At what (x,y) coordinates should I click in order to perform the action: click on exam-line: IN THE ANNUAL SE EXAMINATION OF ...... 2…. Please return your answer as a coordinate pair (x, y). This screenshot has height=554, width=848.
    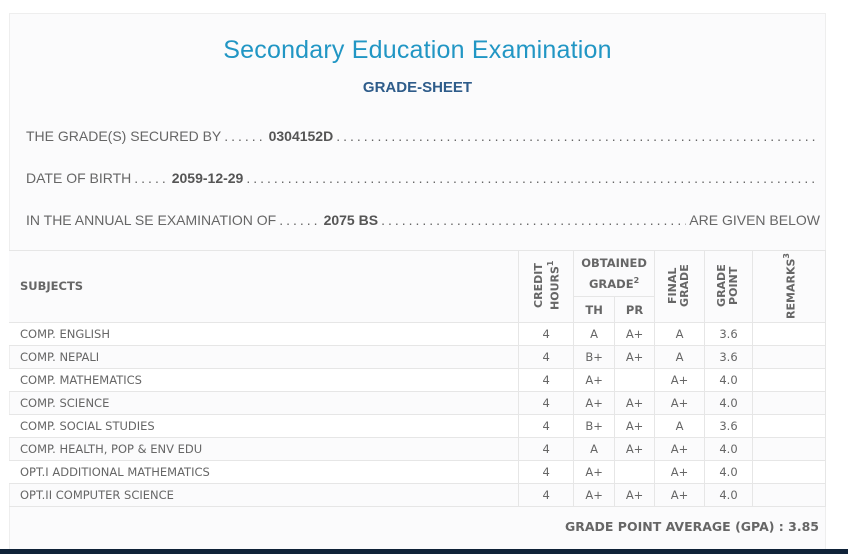
    Looking at the image, I should click on (423, 220).